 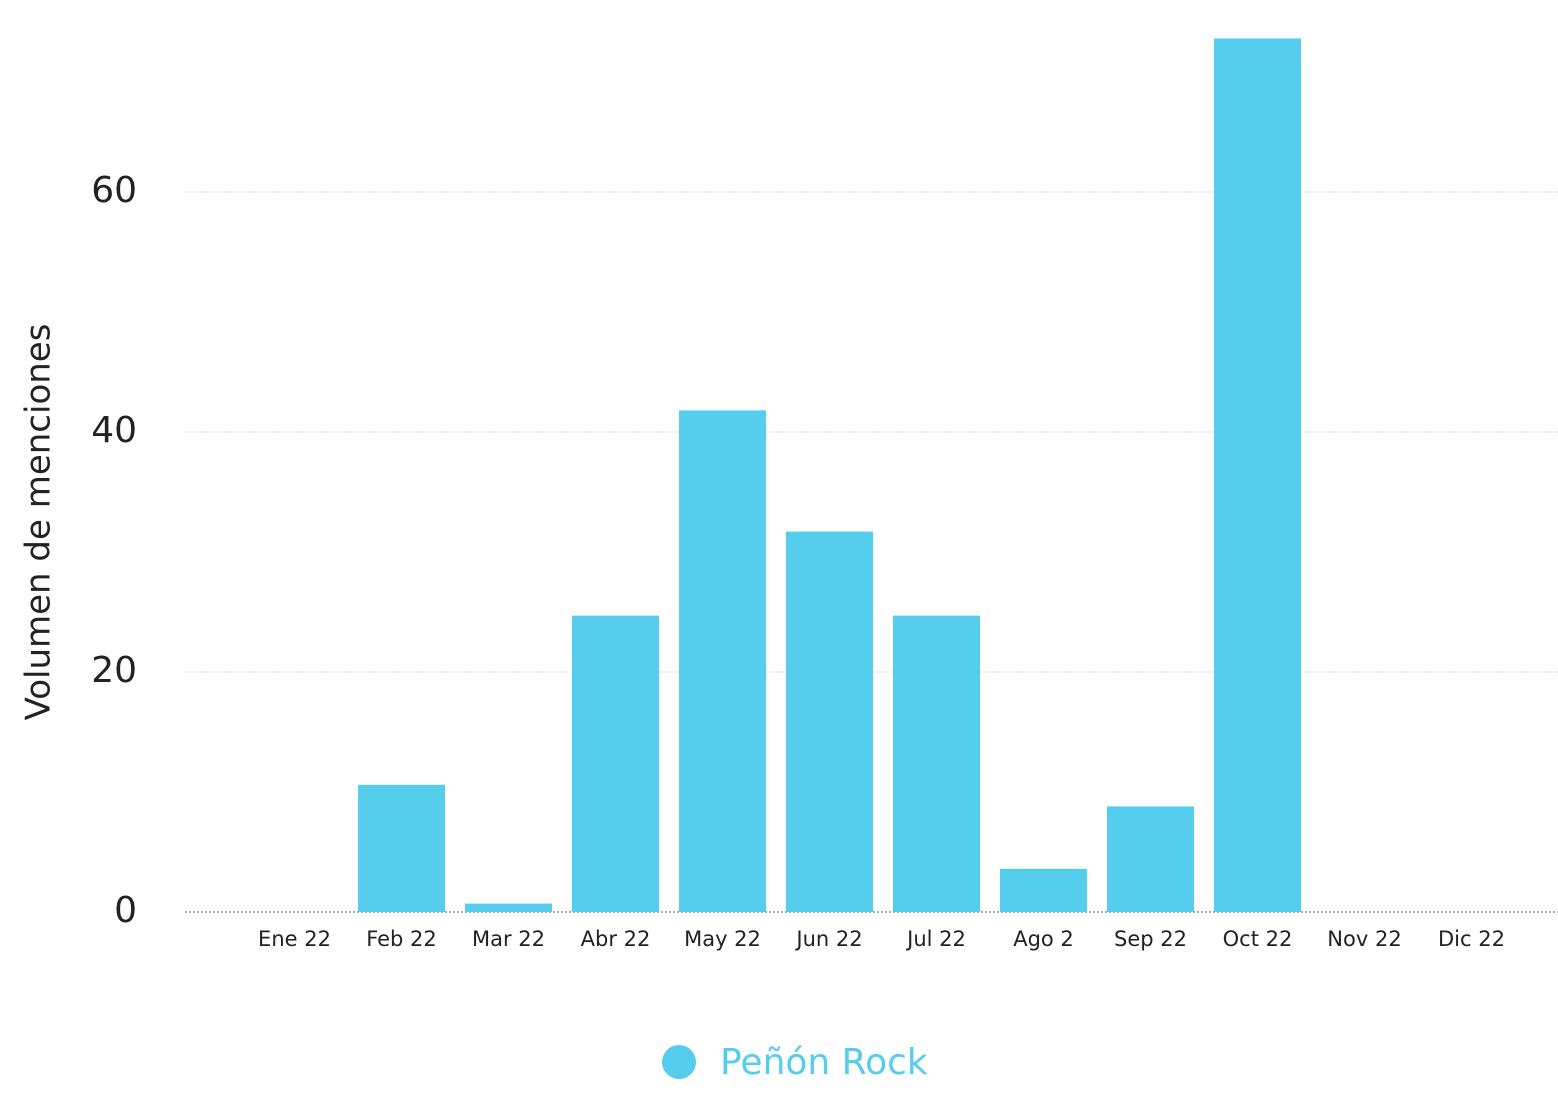 I want to click on x-tick-label: Ene 22, so click(x=294, y=939).